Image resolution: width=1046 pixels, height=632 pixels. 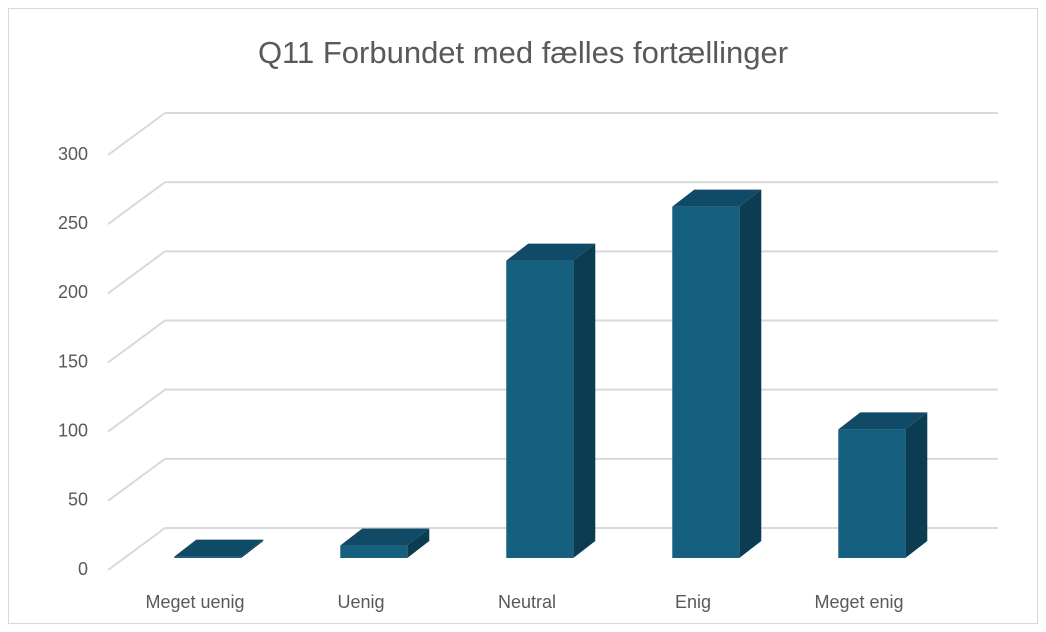 I want to click on chart-title: Q11 Forbundet med fælles fortællinger, so click(x=523, y=52).